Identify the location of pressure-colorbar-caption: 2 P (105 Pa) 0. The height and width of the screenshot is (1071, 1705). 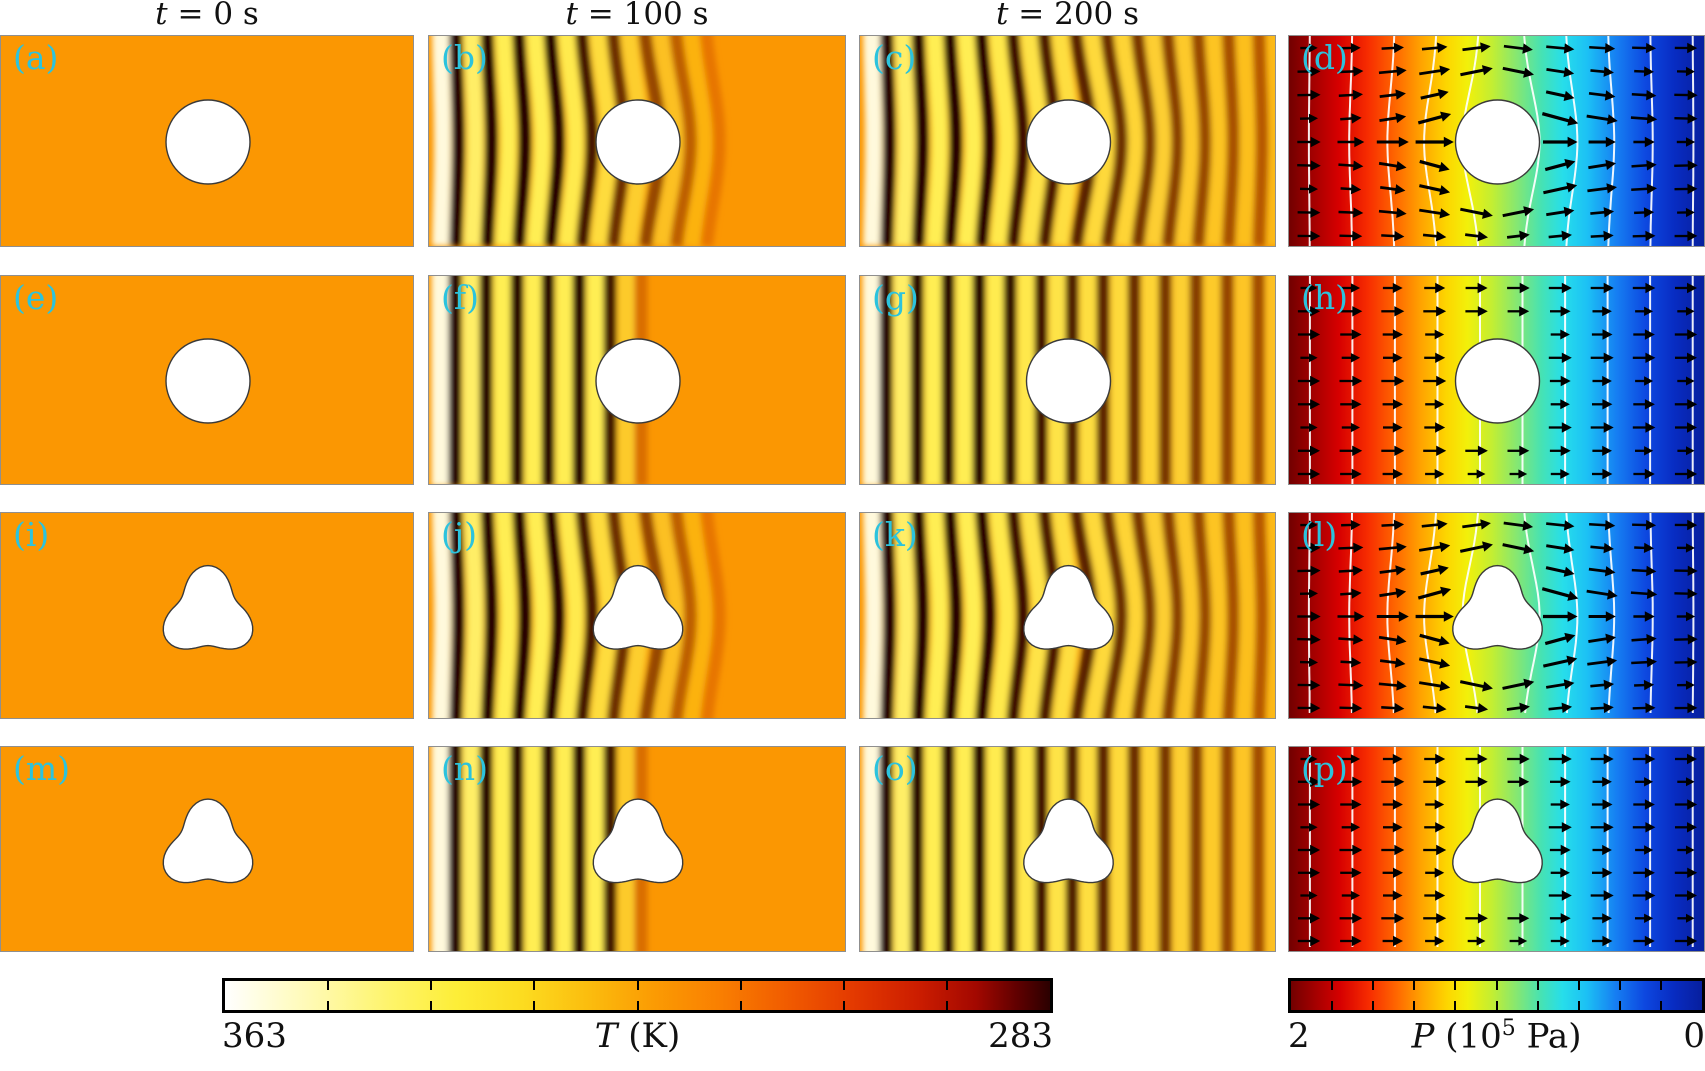
(1496, 1036).